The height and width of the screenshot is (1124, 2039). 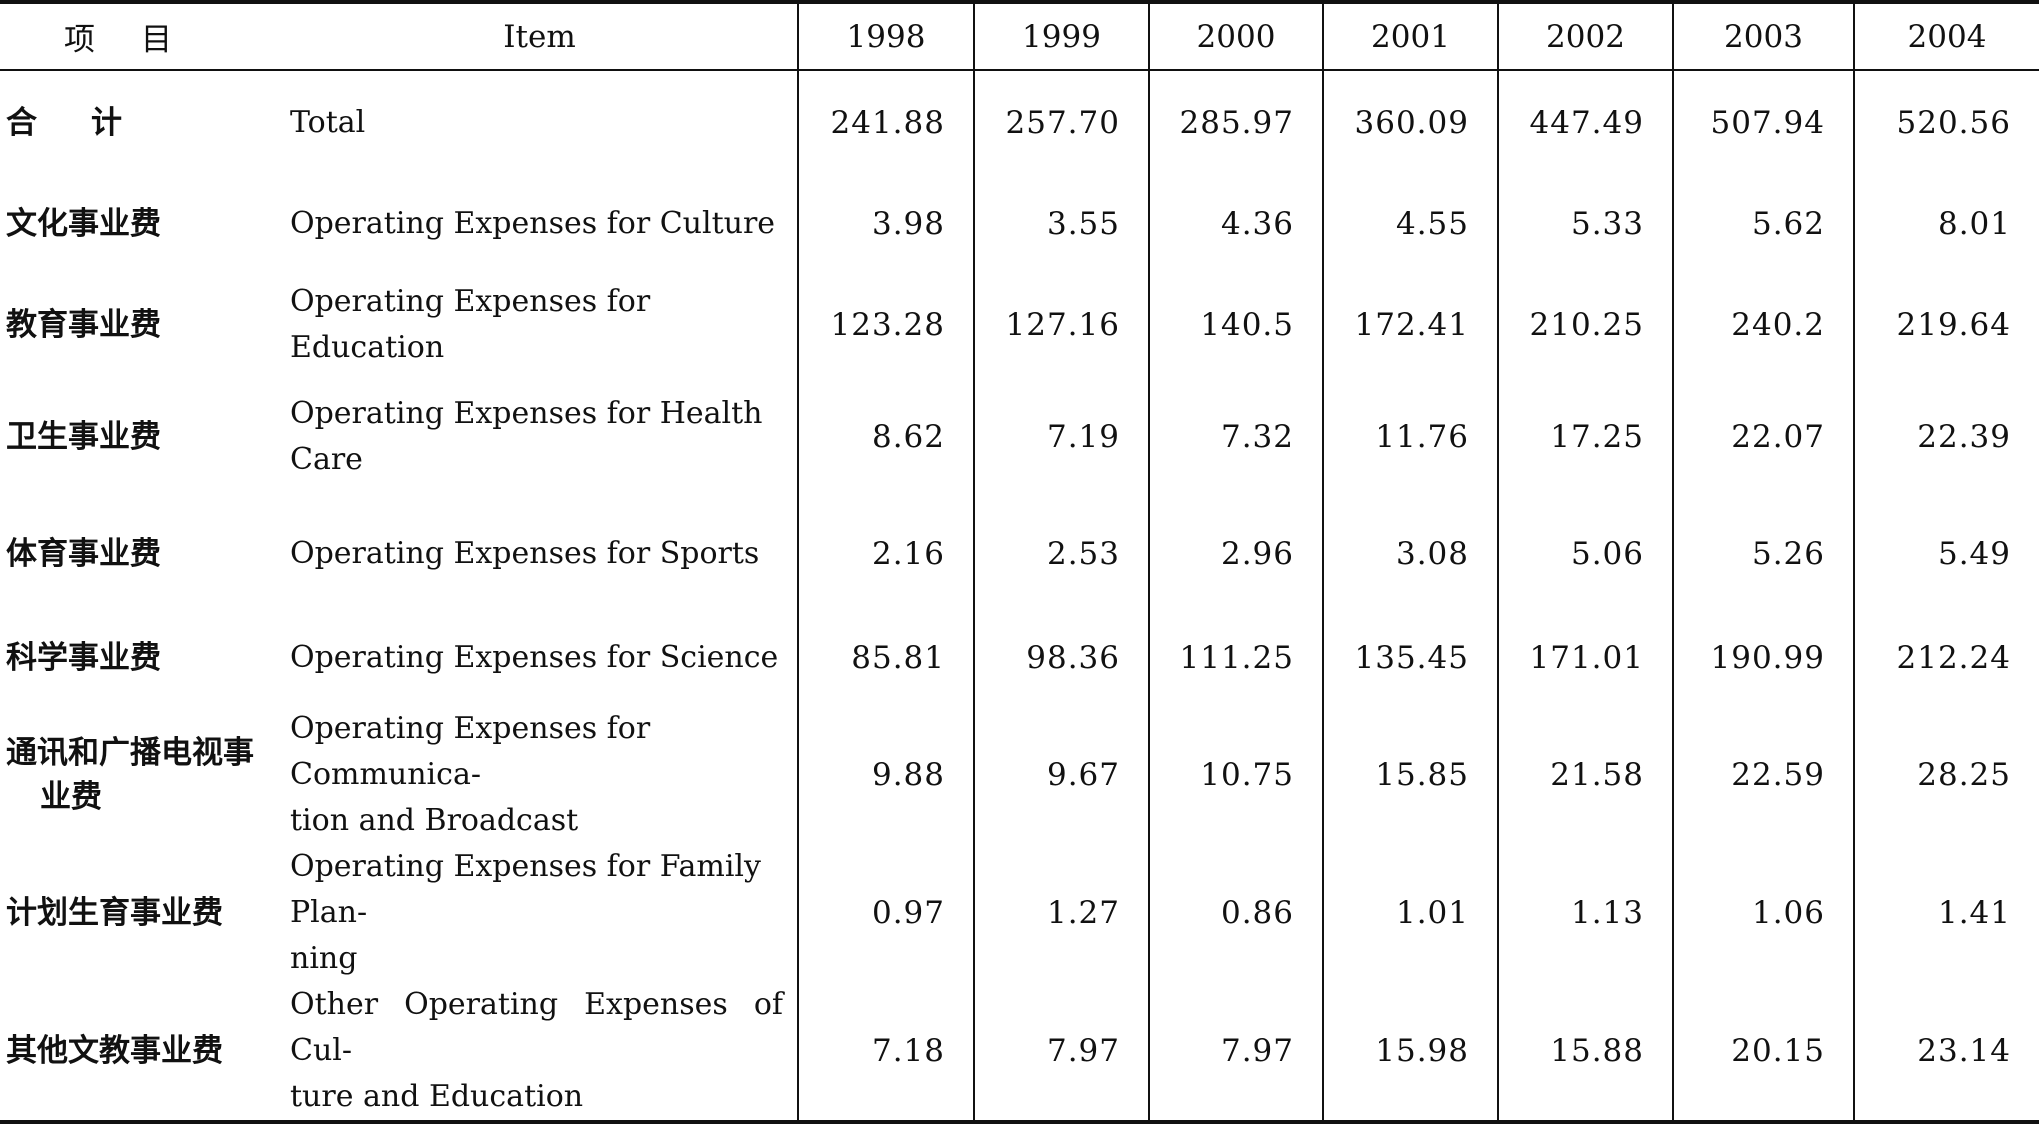 I want to click on row-label-cn: 体育事业费, so click(x=83, y=554).